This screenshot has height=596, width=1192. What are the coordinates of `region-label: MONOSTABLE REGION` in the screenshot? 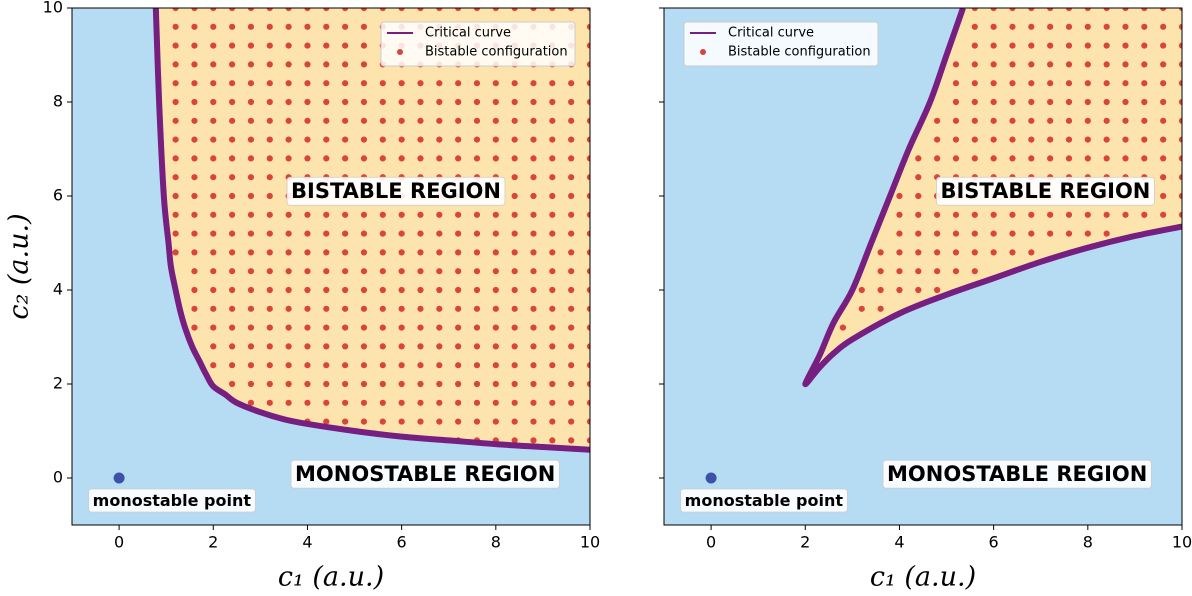 It's located at (1017, 474).